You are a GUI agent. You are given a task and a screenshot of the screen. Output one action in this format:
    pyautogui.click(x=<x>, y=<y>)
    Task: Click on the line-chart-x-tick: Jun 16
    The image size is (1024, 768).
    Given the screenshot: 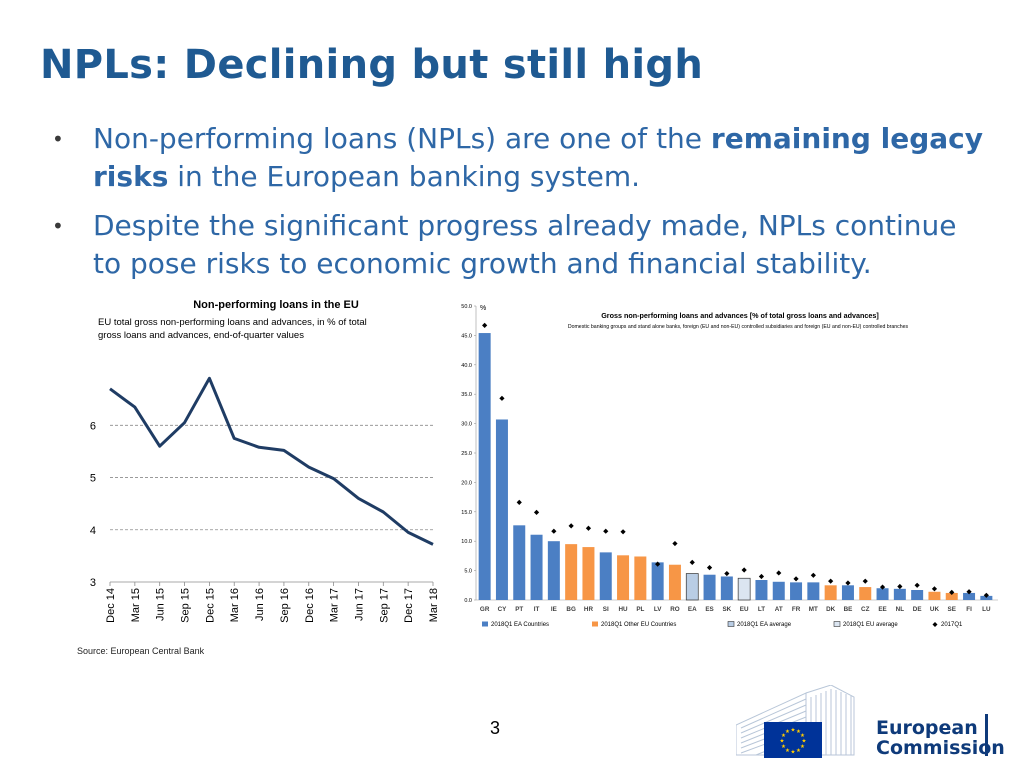 What is the action you would take?
    pyautogui.click(x=260, y=604)
    